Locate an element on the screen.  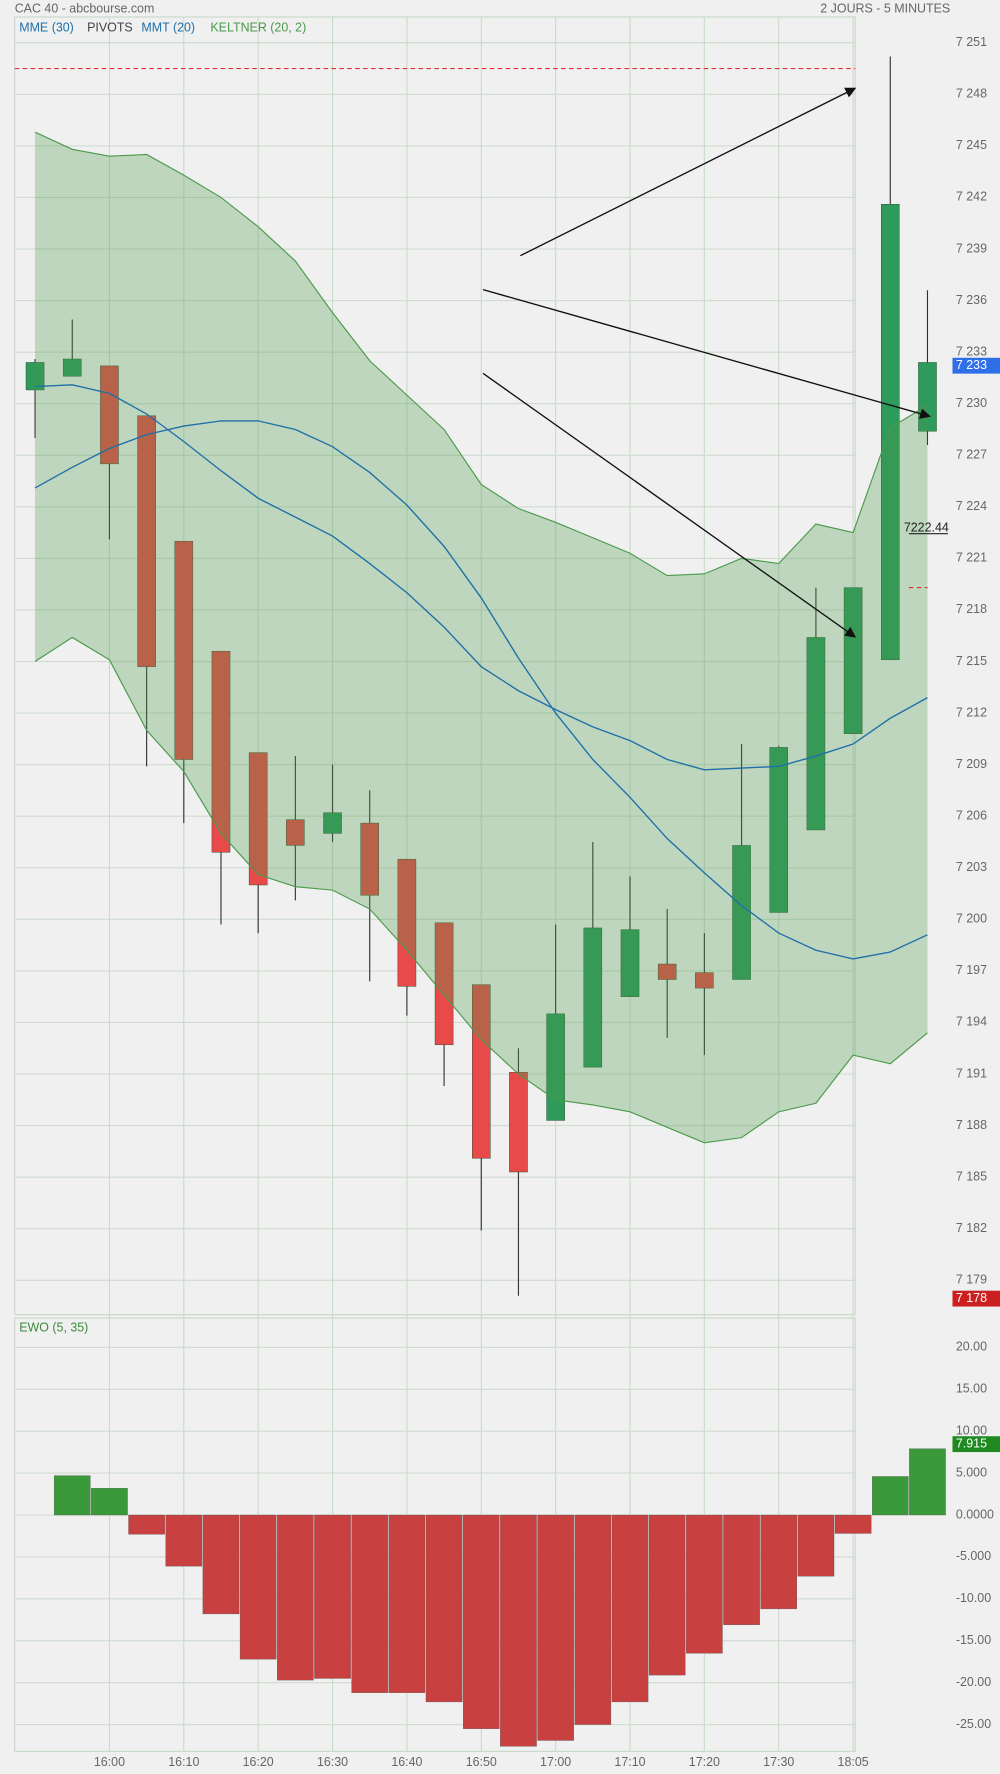
x-tick-label: 17:30 is located at coordinates (778, 1762).